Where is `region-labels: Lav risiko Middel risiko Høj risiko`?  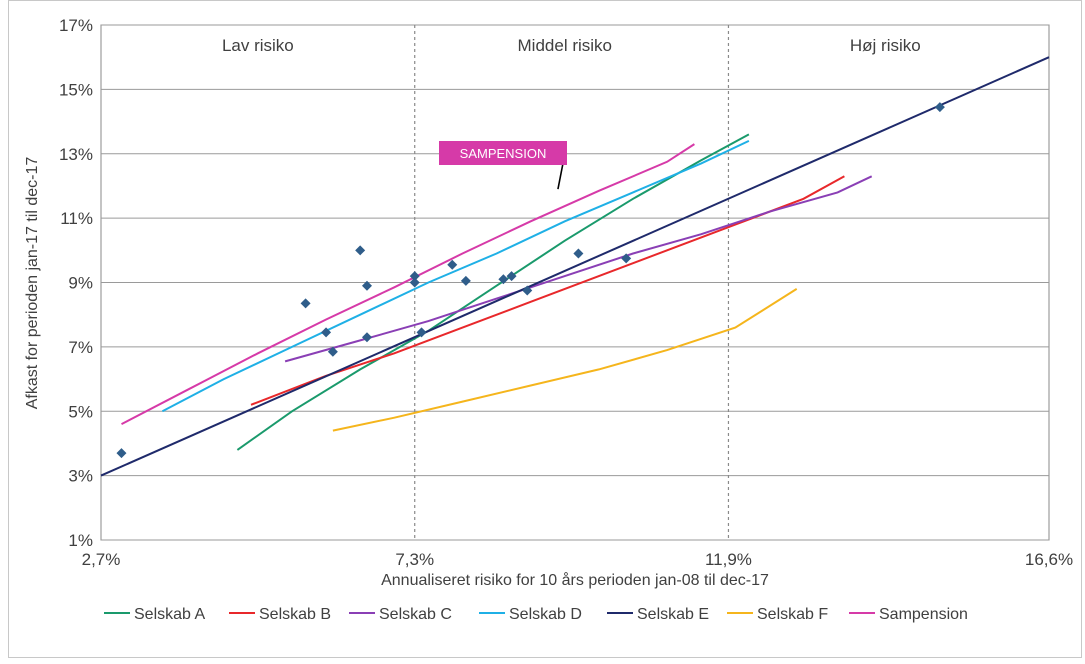
region-labels: Lav risiko Middel risiko Høj risiko is located at coordinates (571, 45).